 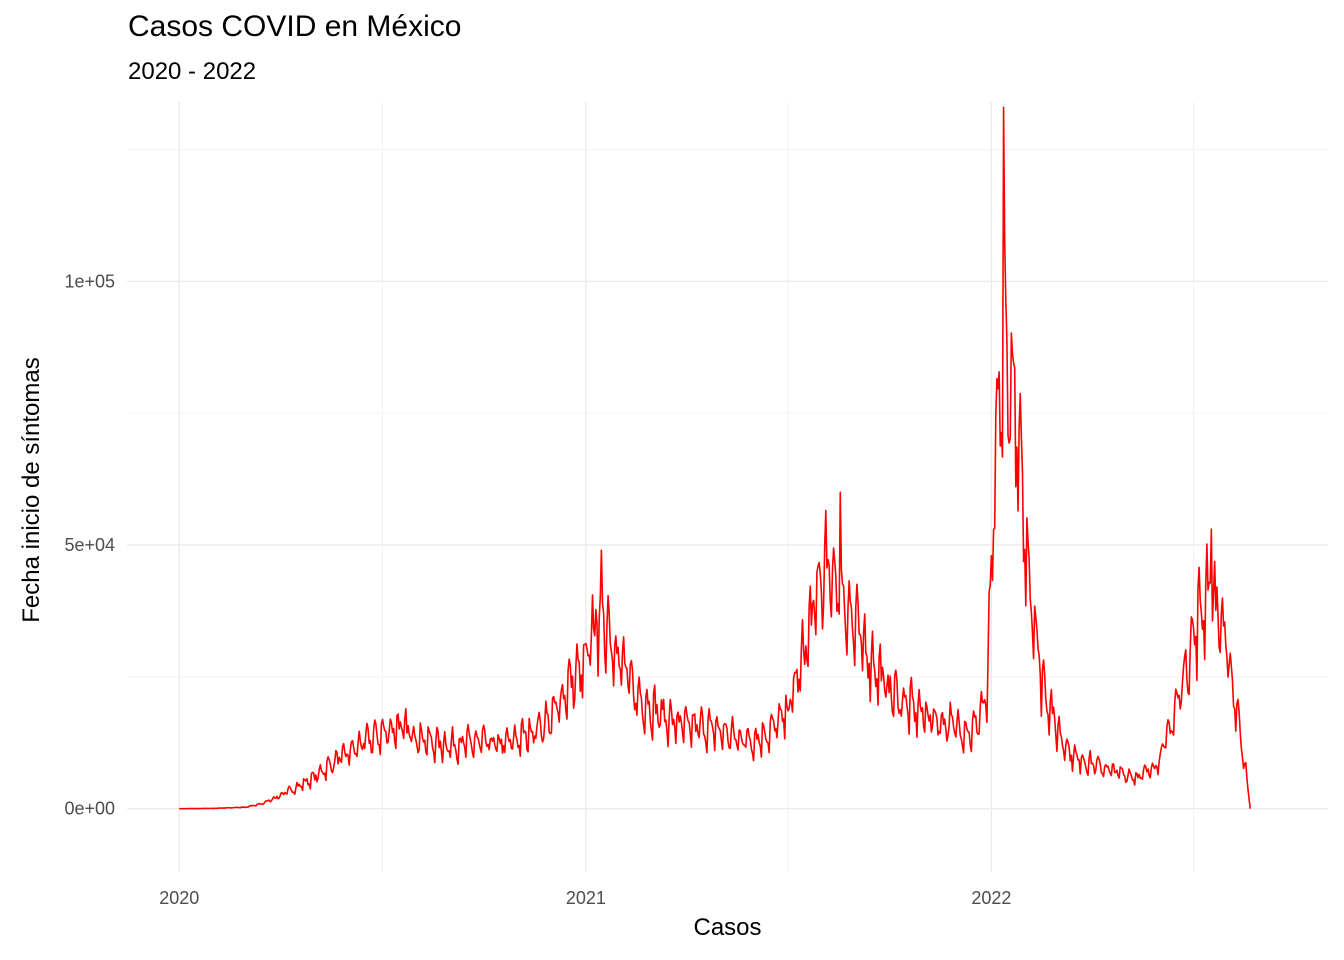 What do you see at coordinates (31, 490) in the screenshot?
I see `y-axis-label: Fecha inicio de síntomas` at bounding box center [31, 490].